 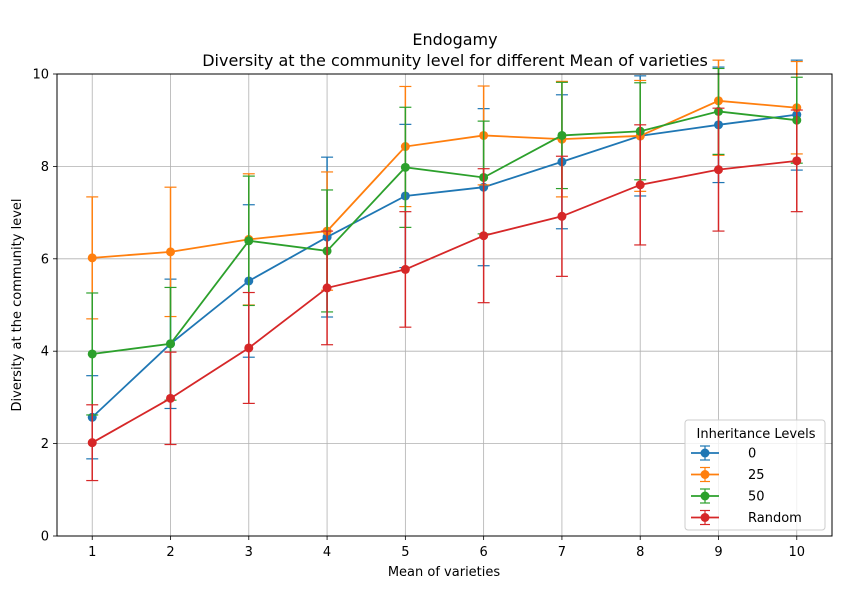 I want to click on legend-entry: 50, so click(x=728, y=496).